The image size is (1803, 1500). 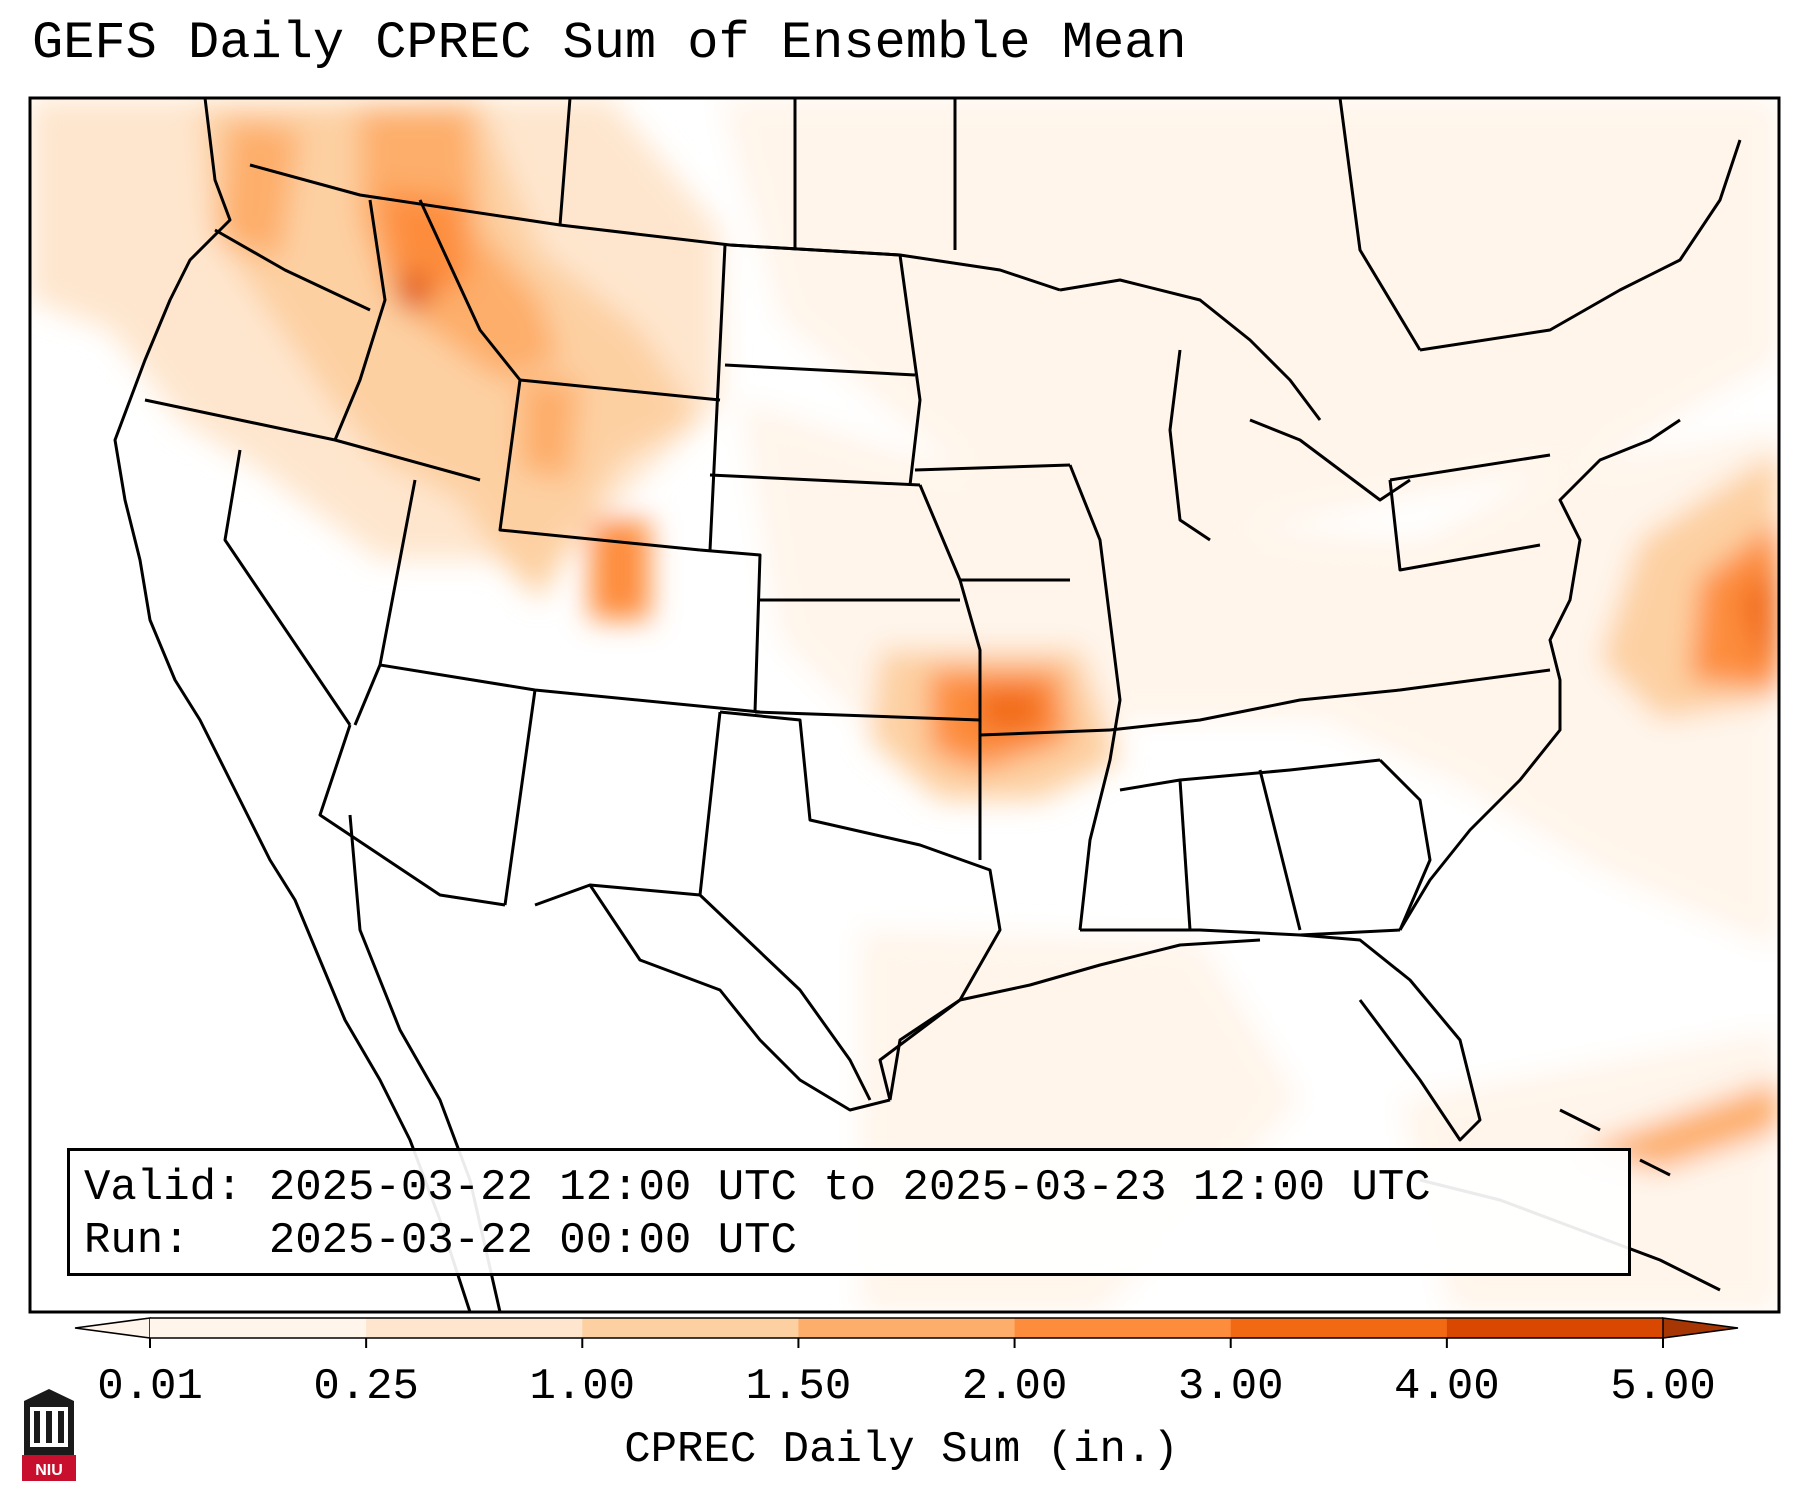 I want to click on niu-logo: NIU, so click(x=49, y=1435).